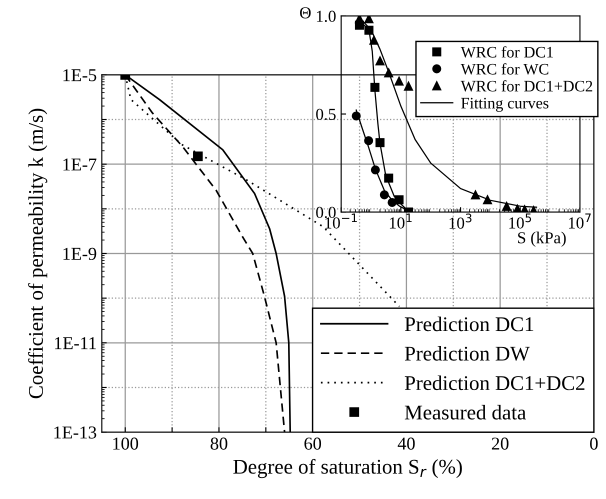  I want to click on y-tick-label: 1E-13, so click(75, 432).